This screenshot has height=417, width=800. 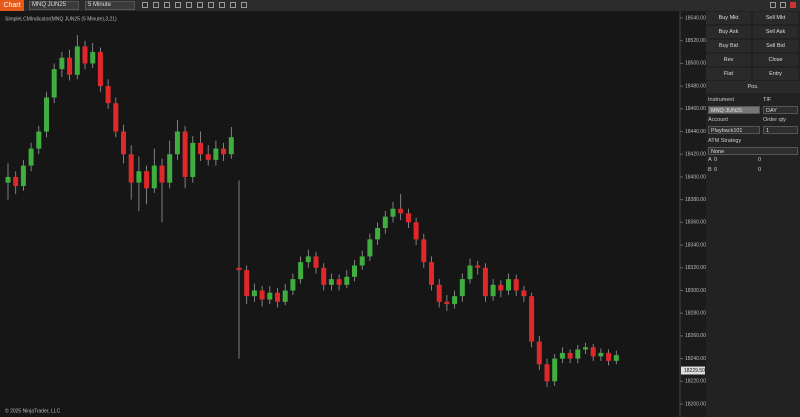 I want to click on order-button: Sell Mkt, so click(x=775, y=18).